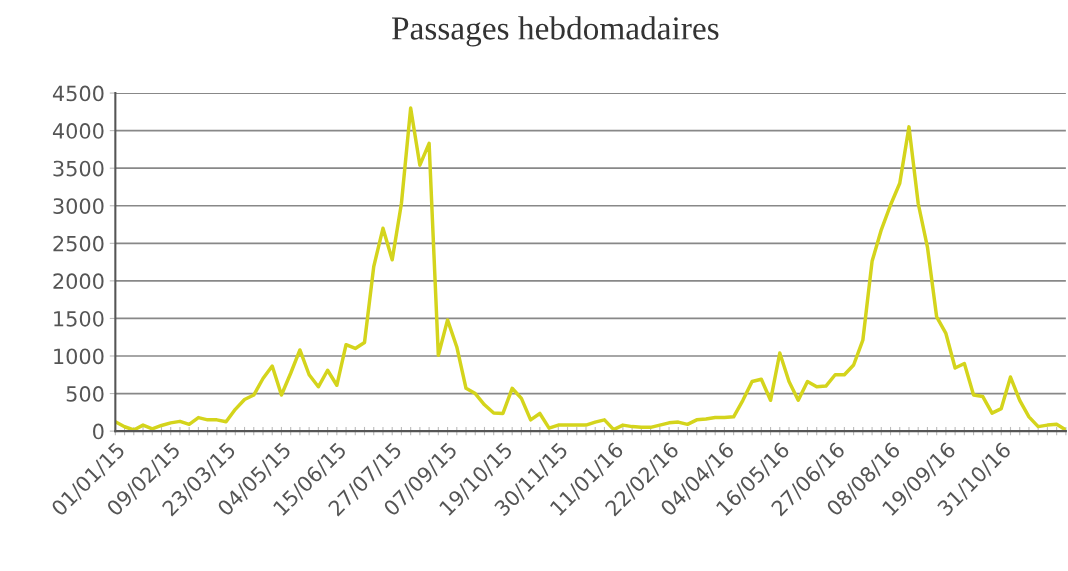 The height and width of the screenshot is (571, 1068). What do you see at coordinates (79, 356) in the screenshot?
I see `y-tick-label: 1000` at bounding box center [79, 356].